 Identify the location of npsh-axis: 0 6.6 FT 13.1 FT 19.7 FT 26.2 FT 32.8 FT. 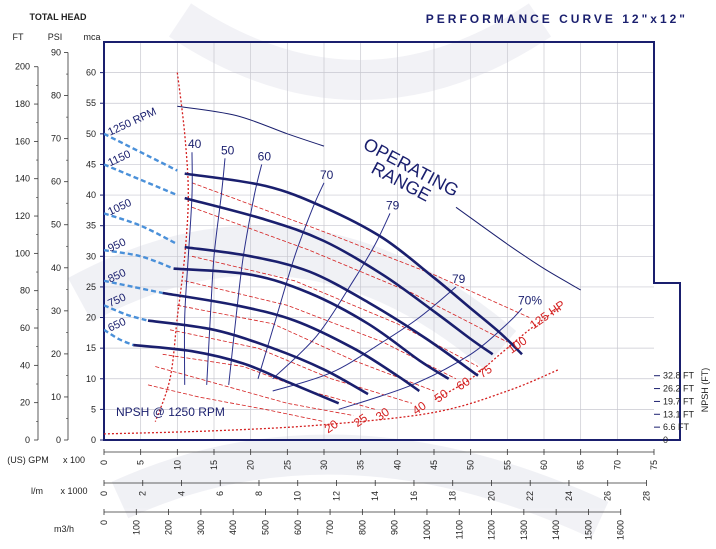
(674, 408).